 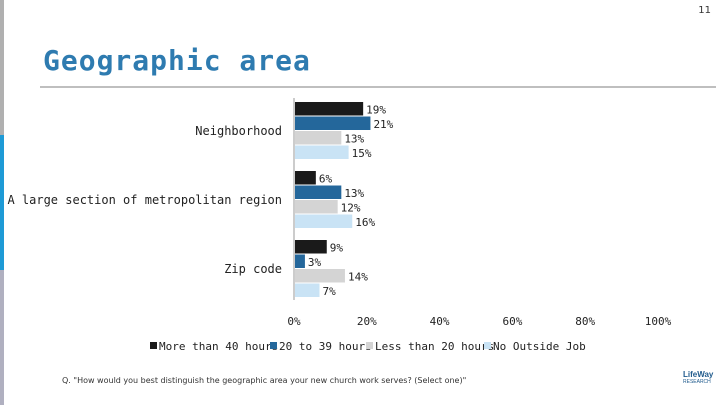 What do you see at coordinates (329, 291) in the screenshot?
I see `data-label: 7%` at bounding box center [329, 291].